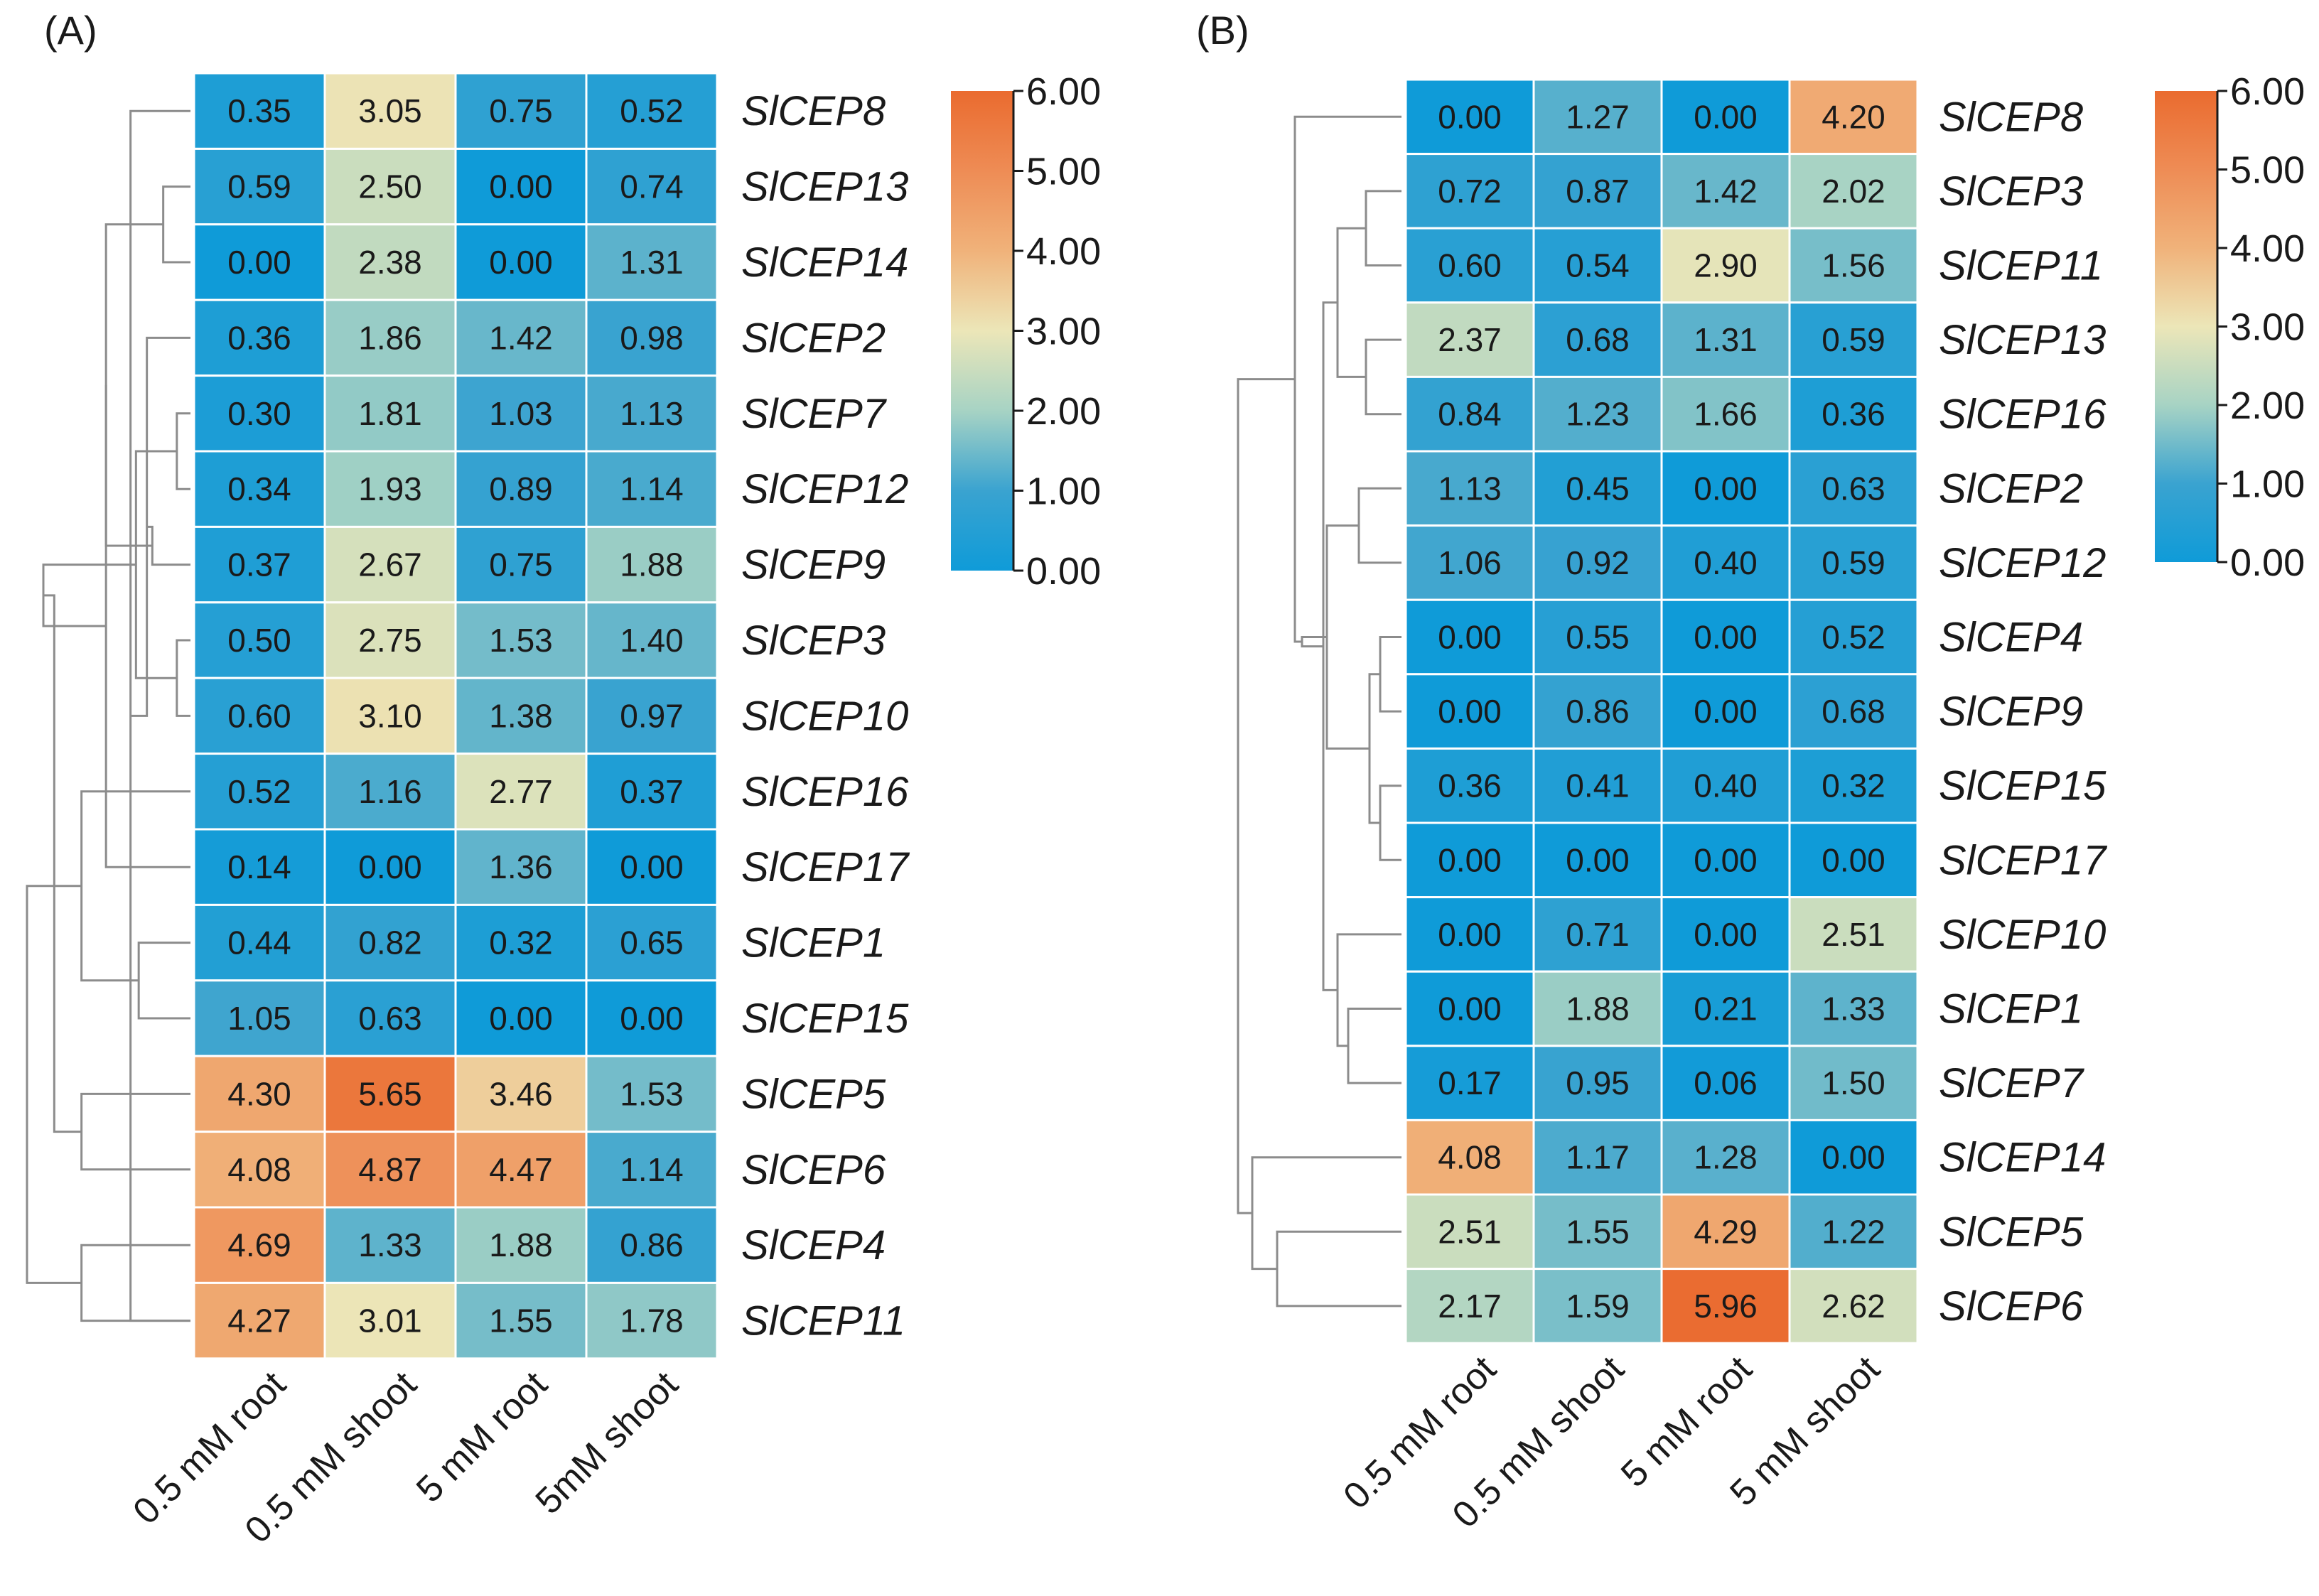 The height and width of the screenshot is (1596, 2319). I want to click on row-label: SlCEP6, so click(813, 1170).